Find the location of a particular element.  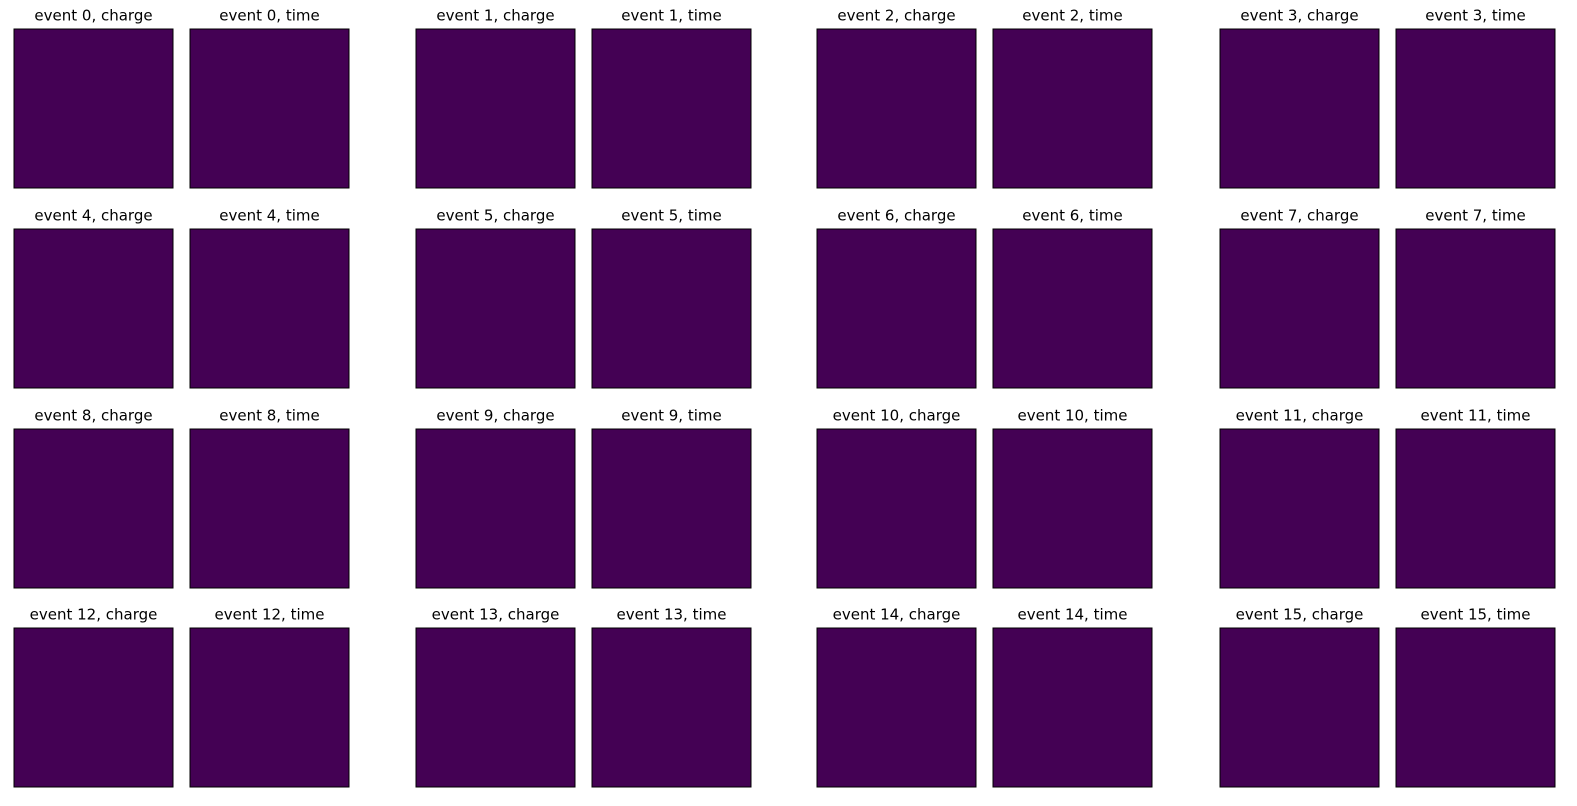

panel-title: event 8, time is located at coordinates (269, 416).